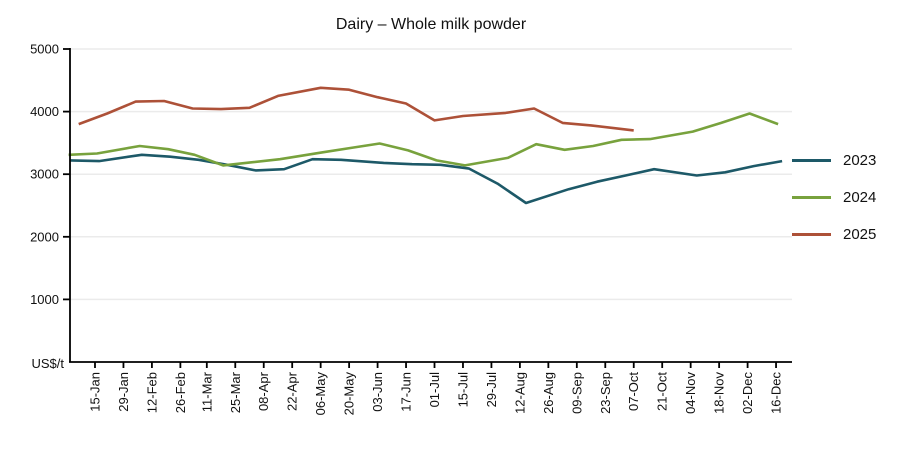  Describe the element at coordinates (423, 139) in the screenshot. I see `series-line-2024` at that location.